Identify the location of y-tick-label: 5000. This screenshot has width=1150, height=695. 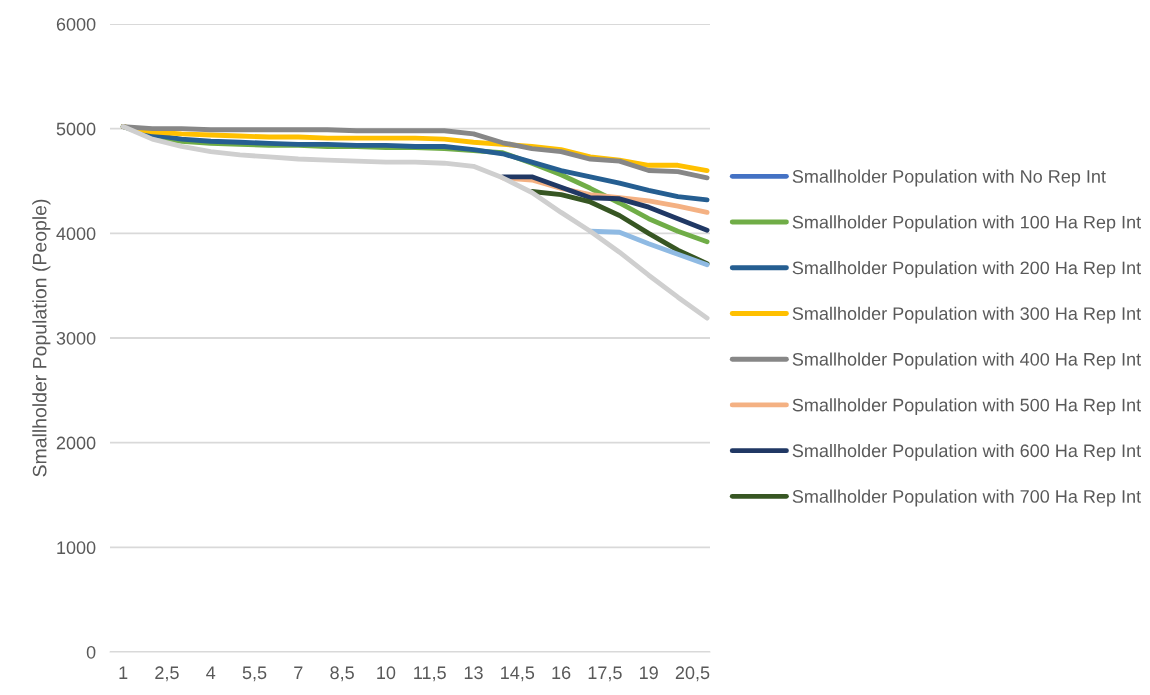
(76, 129).